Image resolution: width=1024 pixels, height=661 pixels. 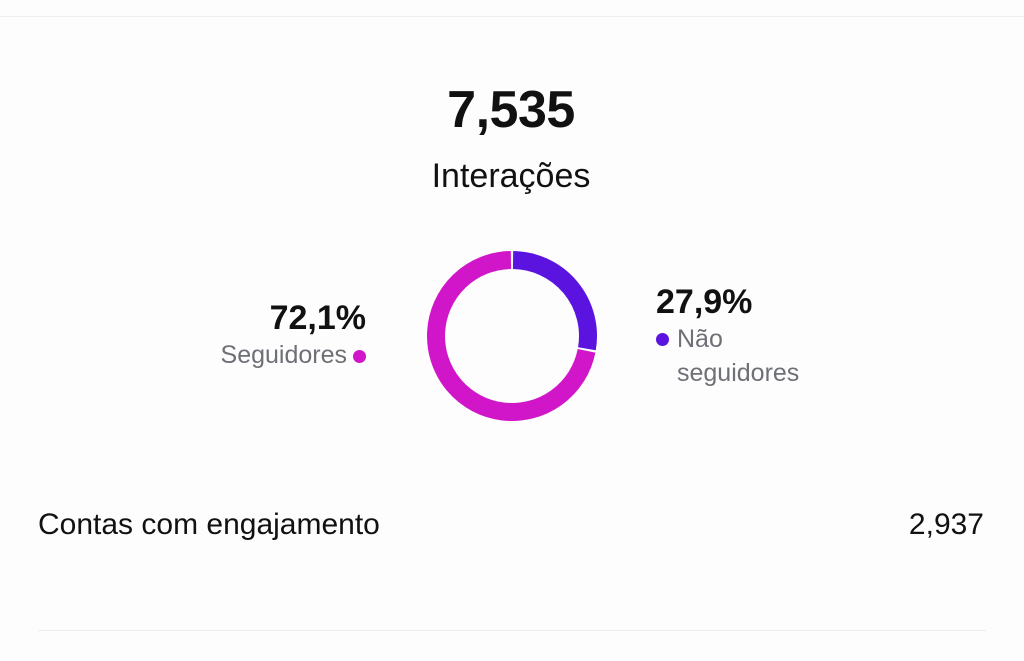 What do you see at coordinates (209, 524) in the screenshot?
I see `engaged-accounts-label: Contas com engajamento` at bounding box center [209, 524].